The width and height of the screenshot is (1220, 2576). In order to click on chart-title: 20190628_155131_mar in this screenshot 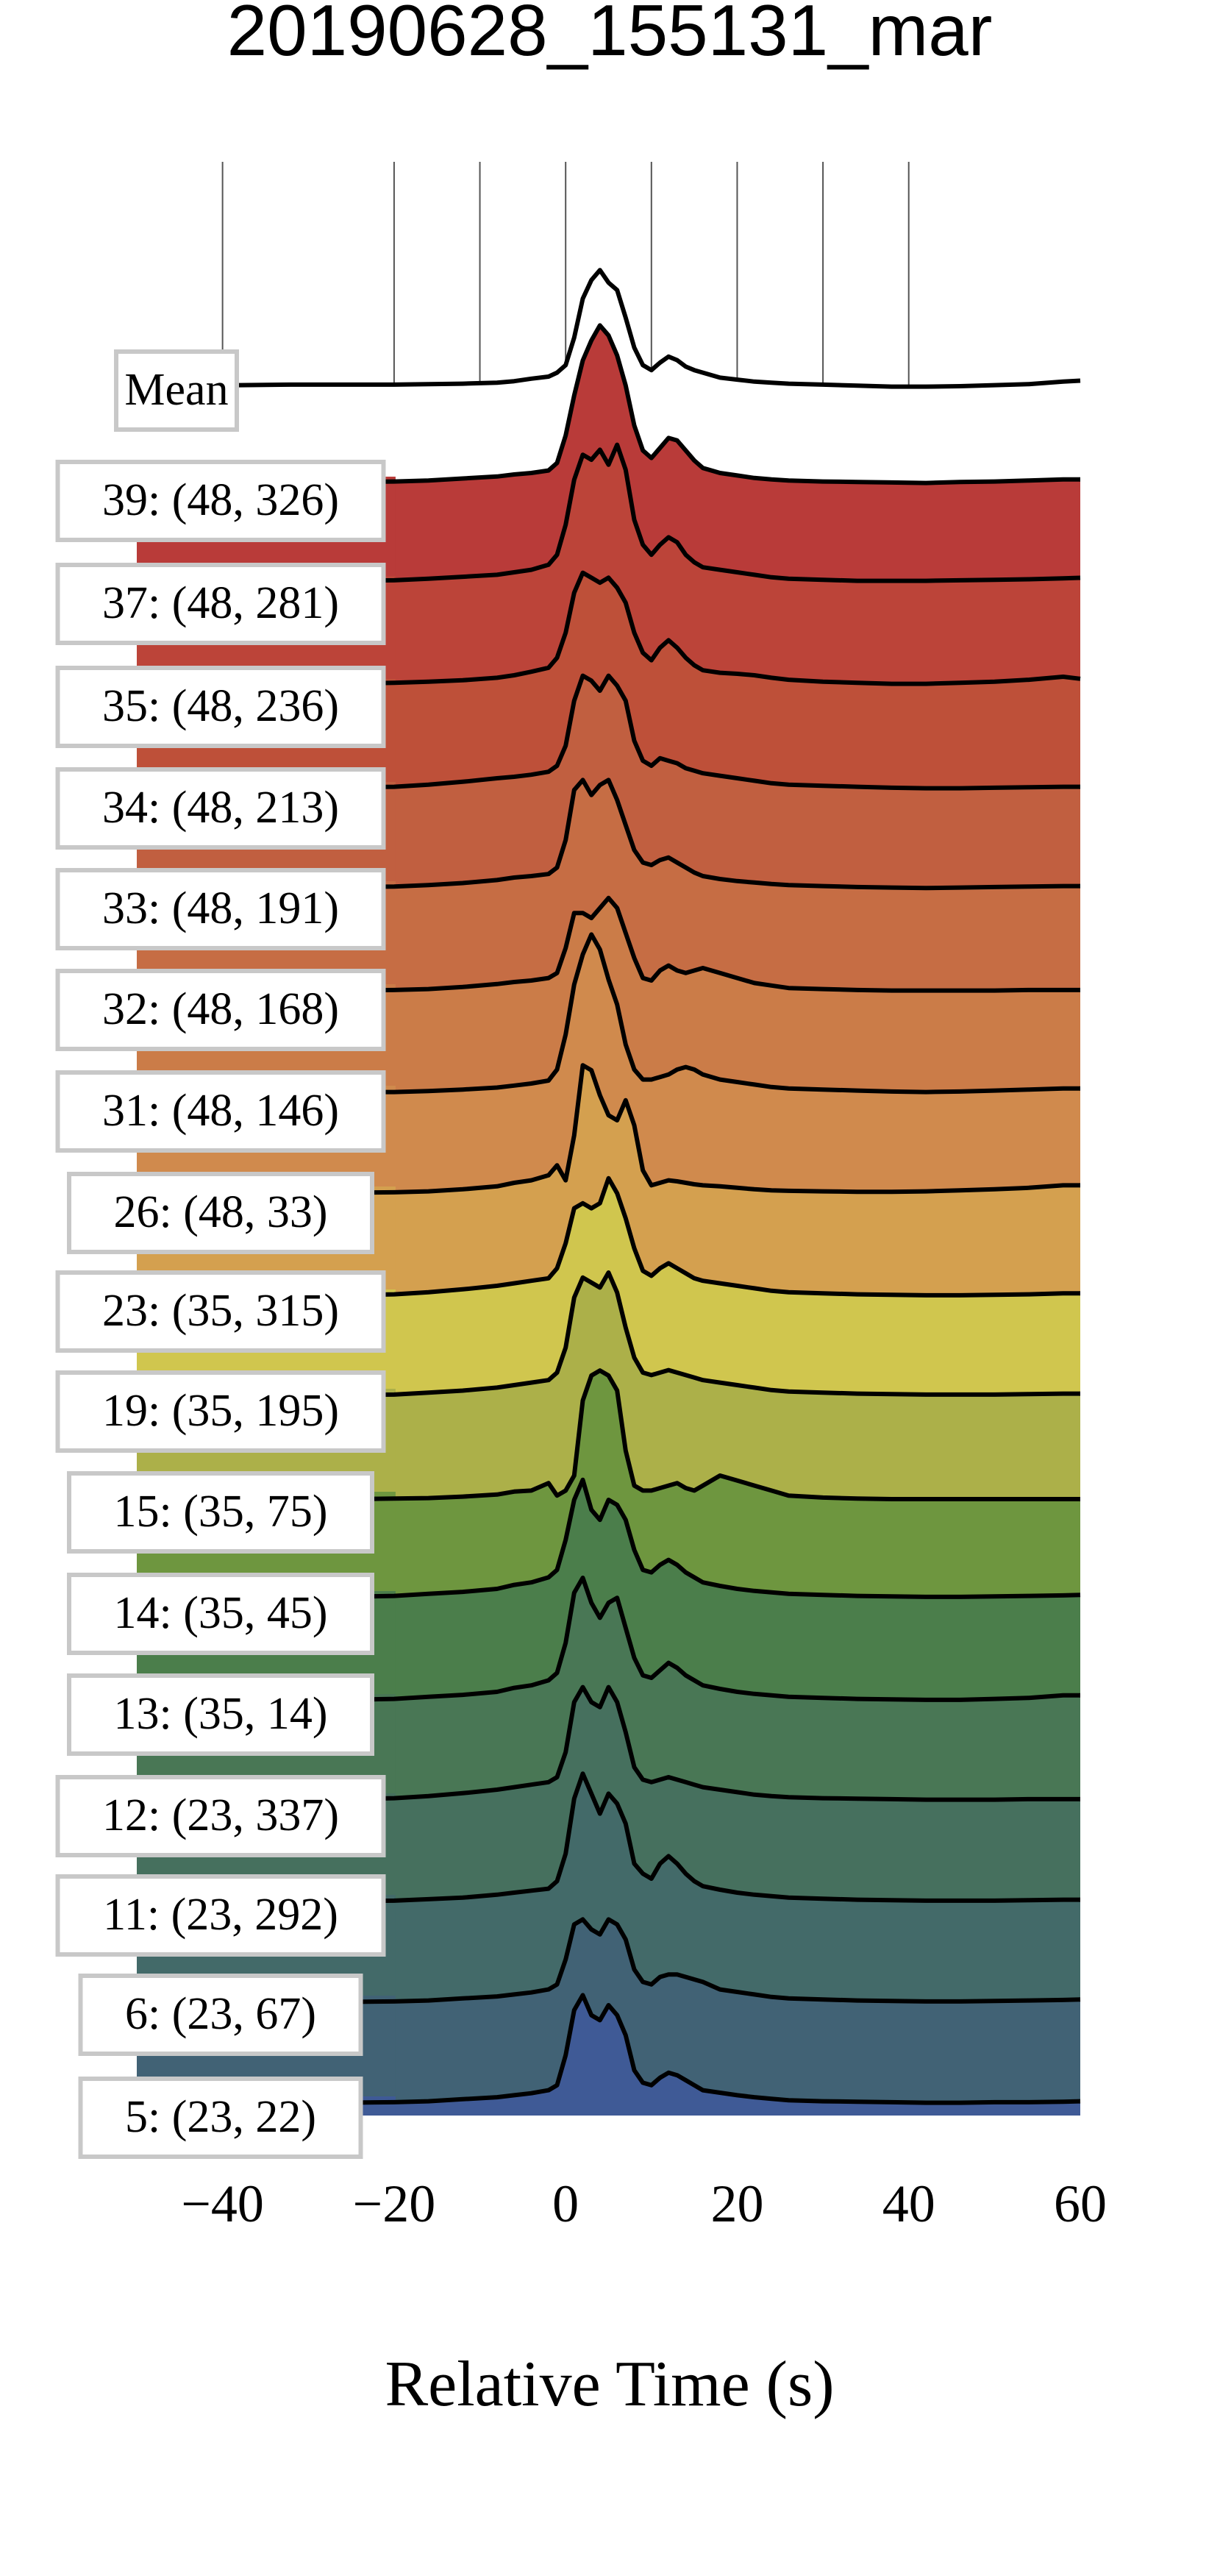, I will do `click(610, 35)`.